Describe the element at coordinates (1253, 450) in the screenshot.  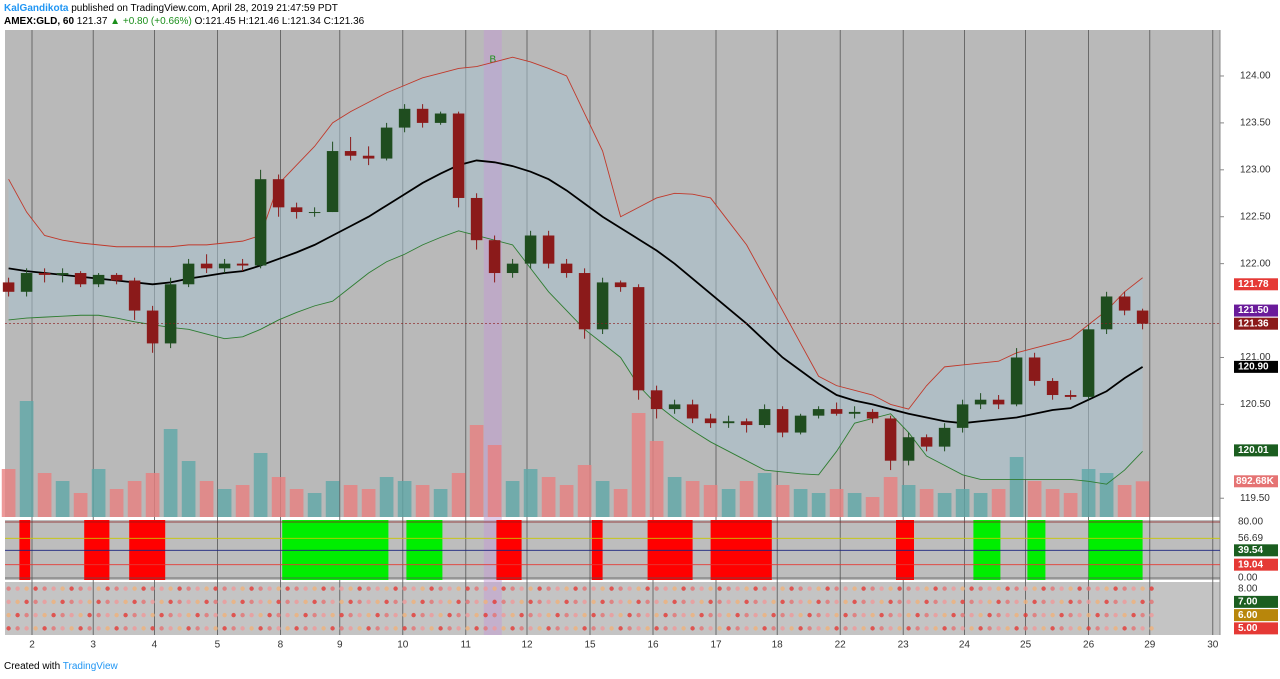
I see `price-label: 120.01` at that location.